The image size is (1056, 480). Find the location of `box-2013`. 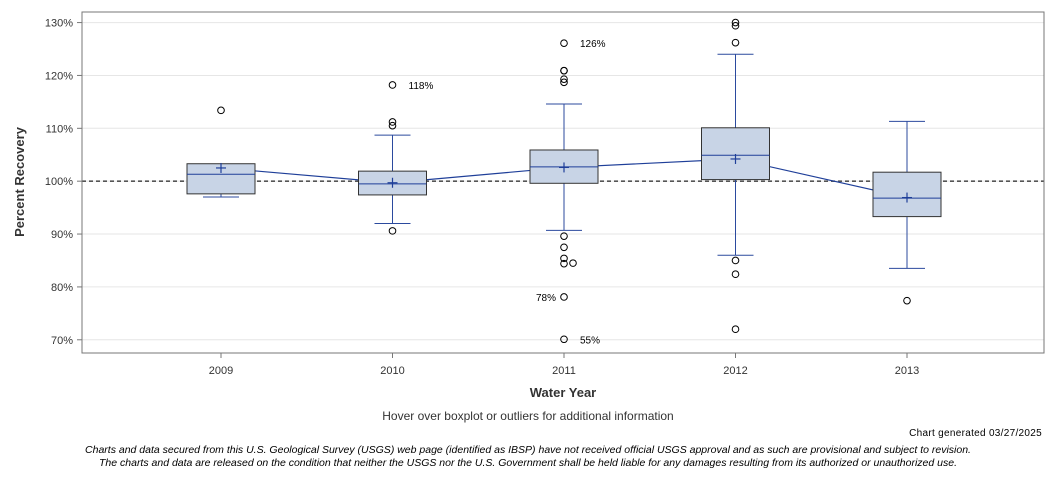

box-2013 is located at coordinates (907, 194).